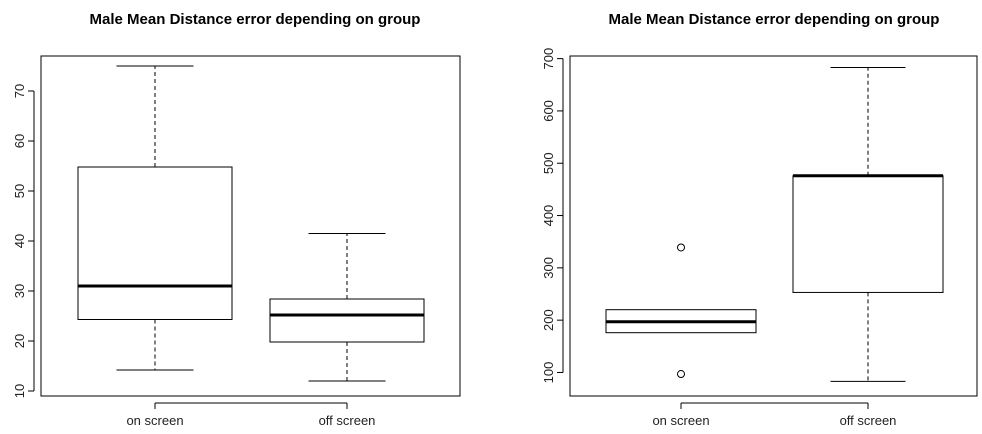 The width and height of the screenshot is (982, 434). Describe the element at coordinates (548, 59) in the screenshot. I see `y-tick-label: 700` at that location.